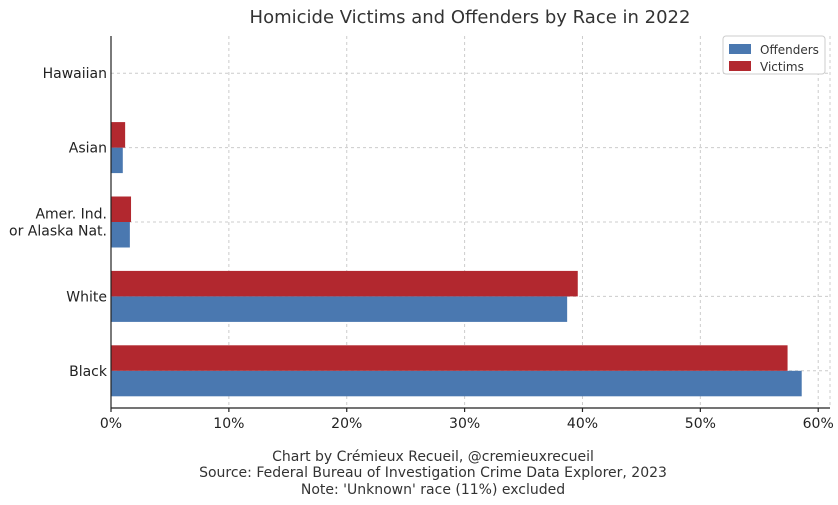  I want to click on x-tick-label: 50%, so click(700, 424).